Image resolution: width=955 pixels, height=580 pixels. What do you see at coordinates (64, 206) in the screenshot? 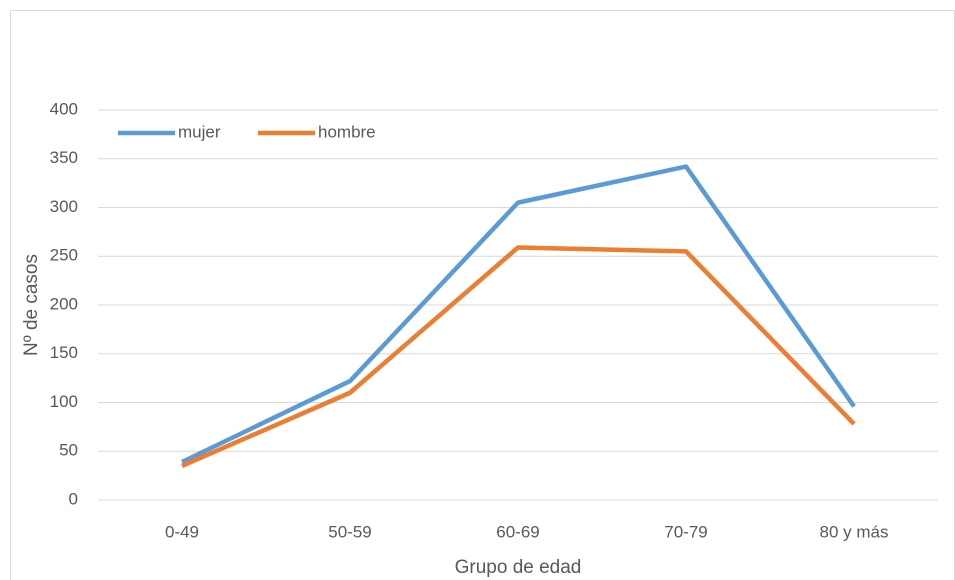
I see `y-tick-label: 300` at bounding box center [64, 206].